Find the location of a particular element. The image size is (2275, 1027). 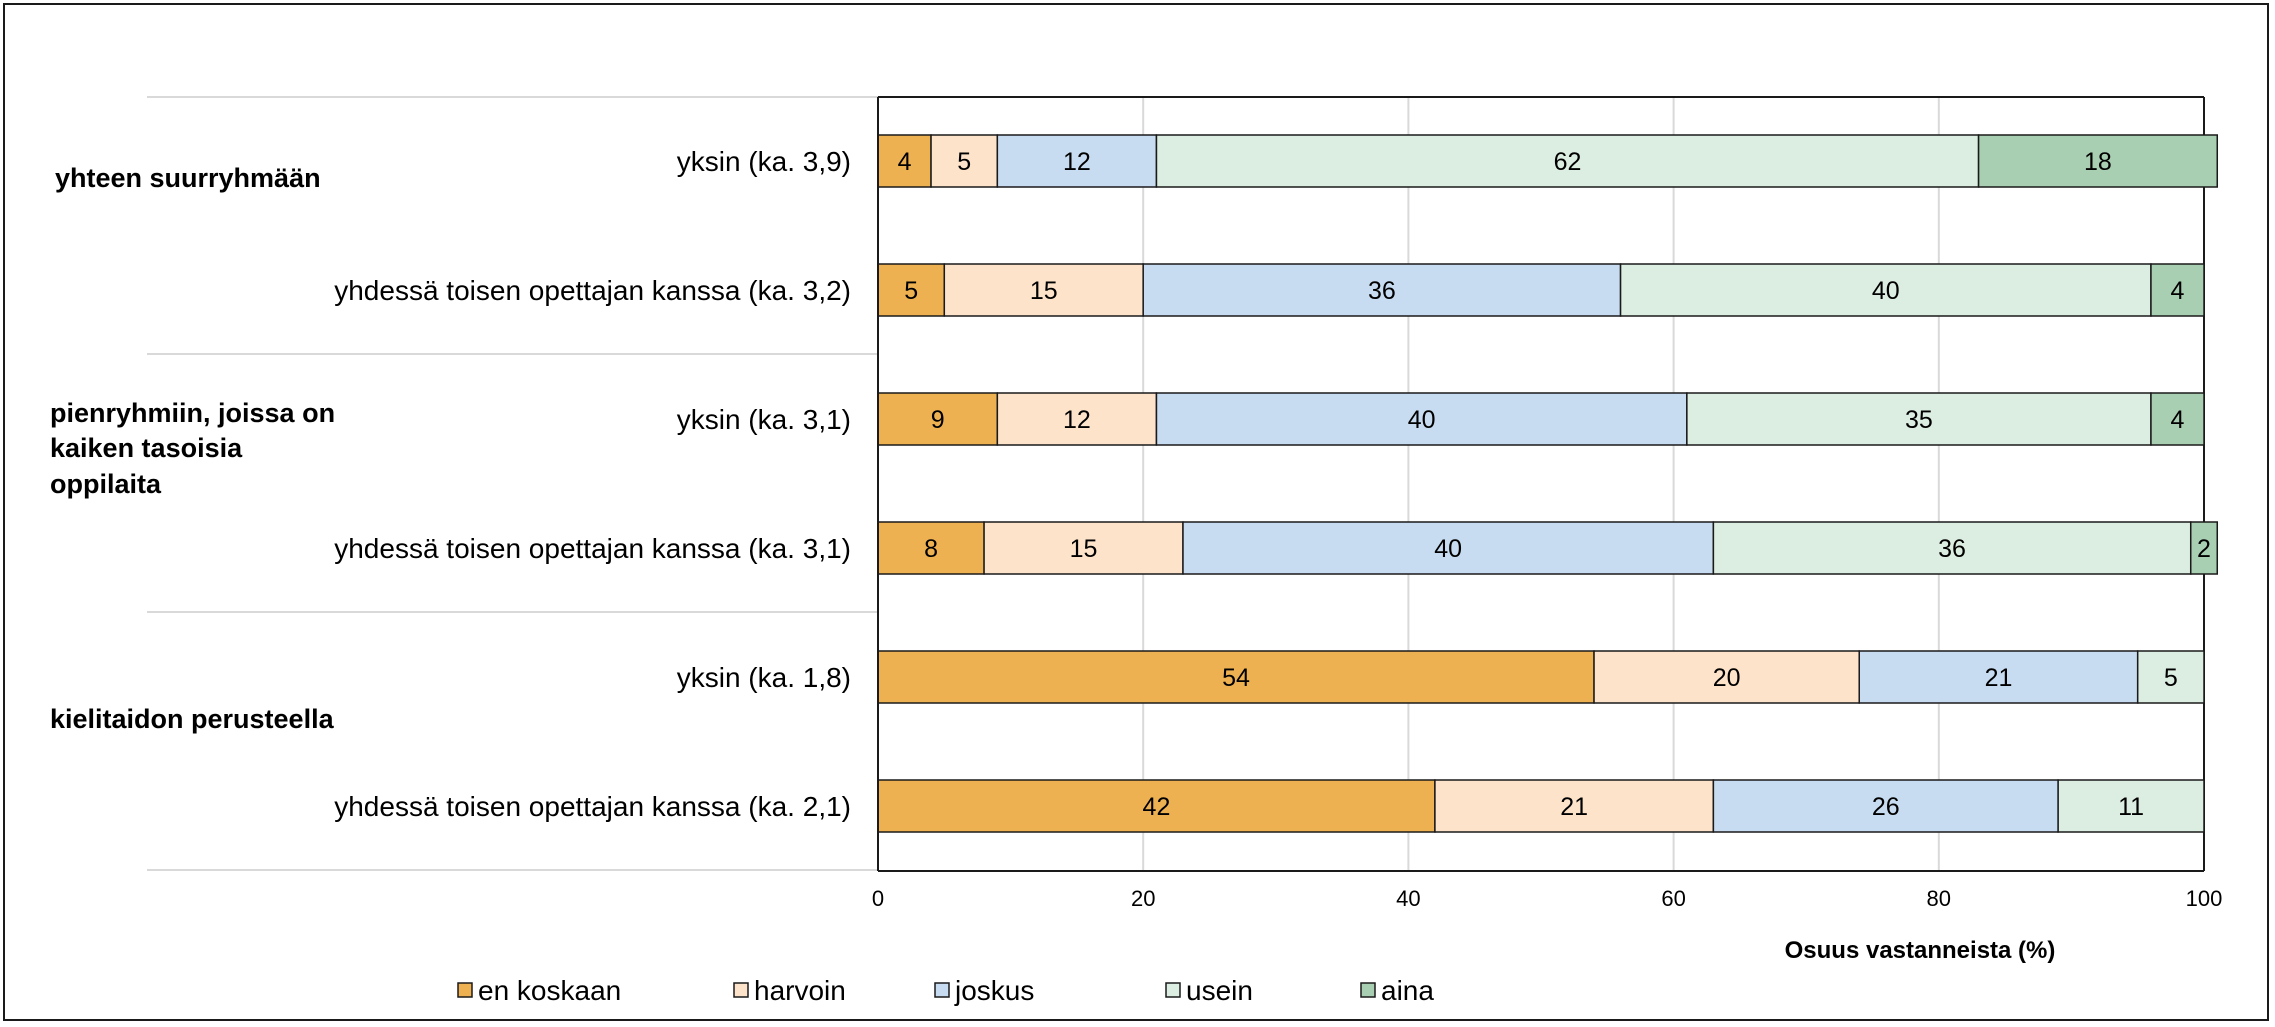

bar-value-label: 8 is located at coordinates (931, 549).